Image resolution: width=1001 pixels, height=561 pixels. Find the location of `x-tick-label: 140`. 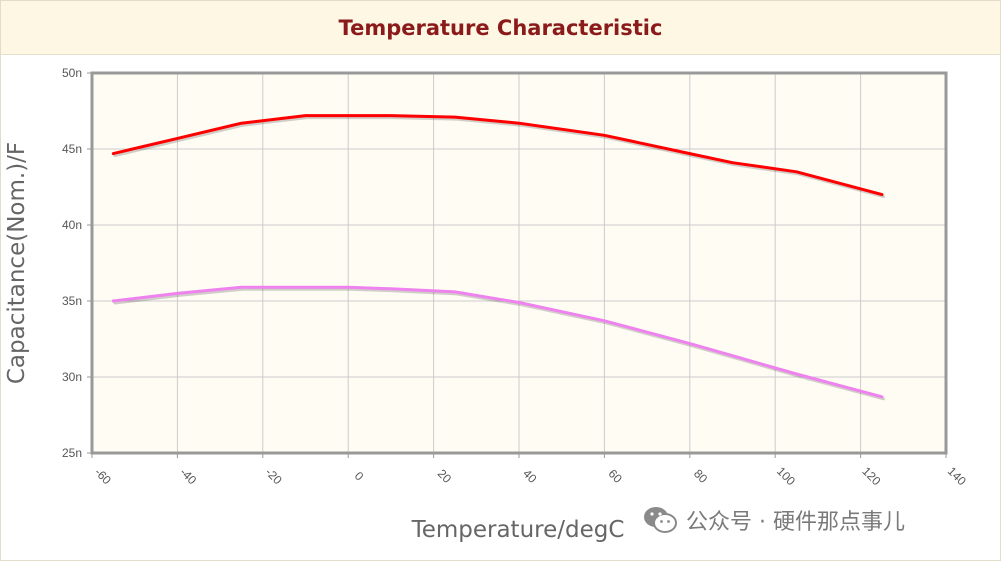

x-tick-label: 140 is located at coordinates (957, 476).